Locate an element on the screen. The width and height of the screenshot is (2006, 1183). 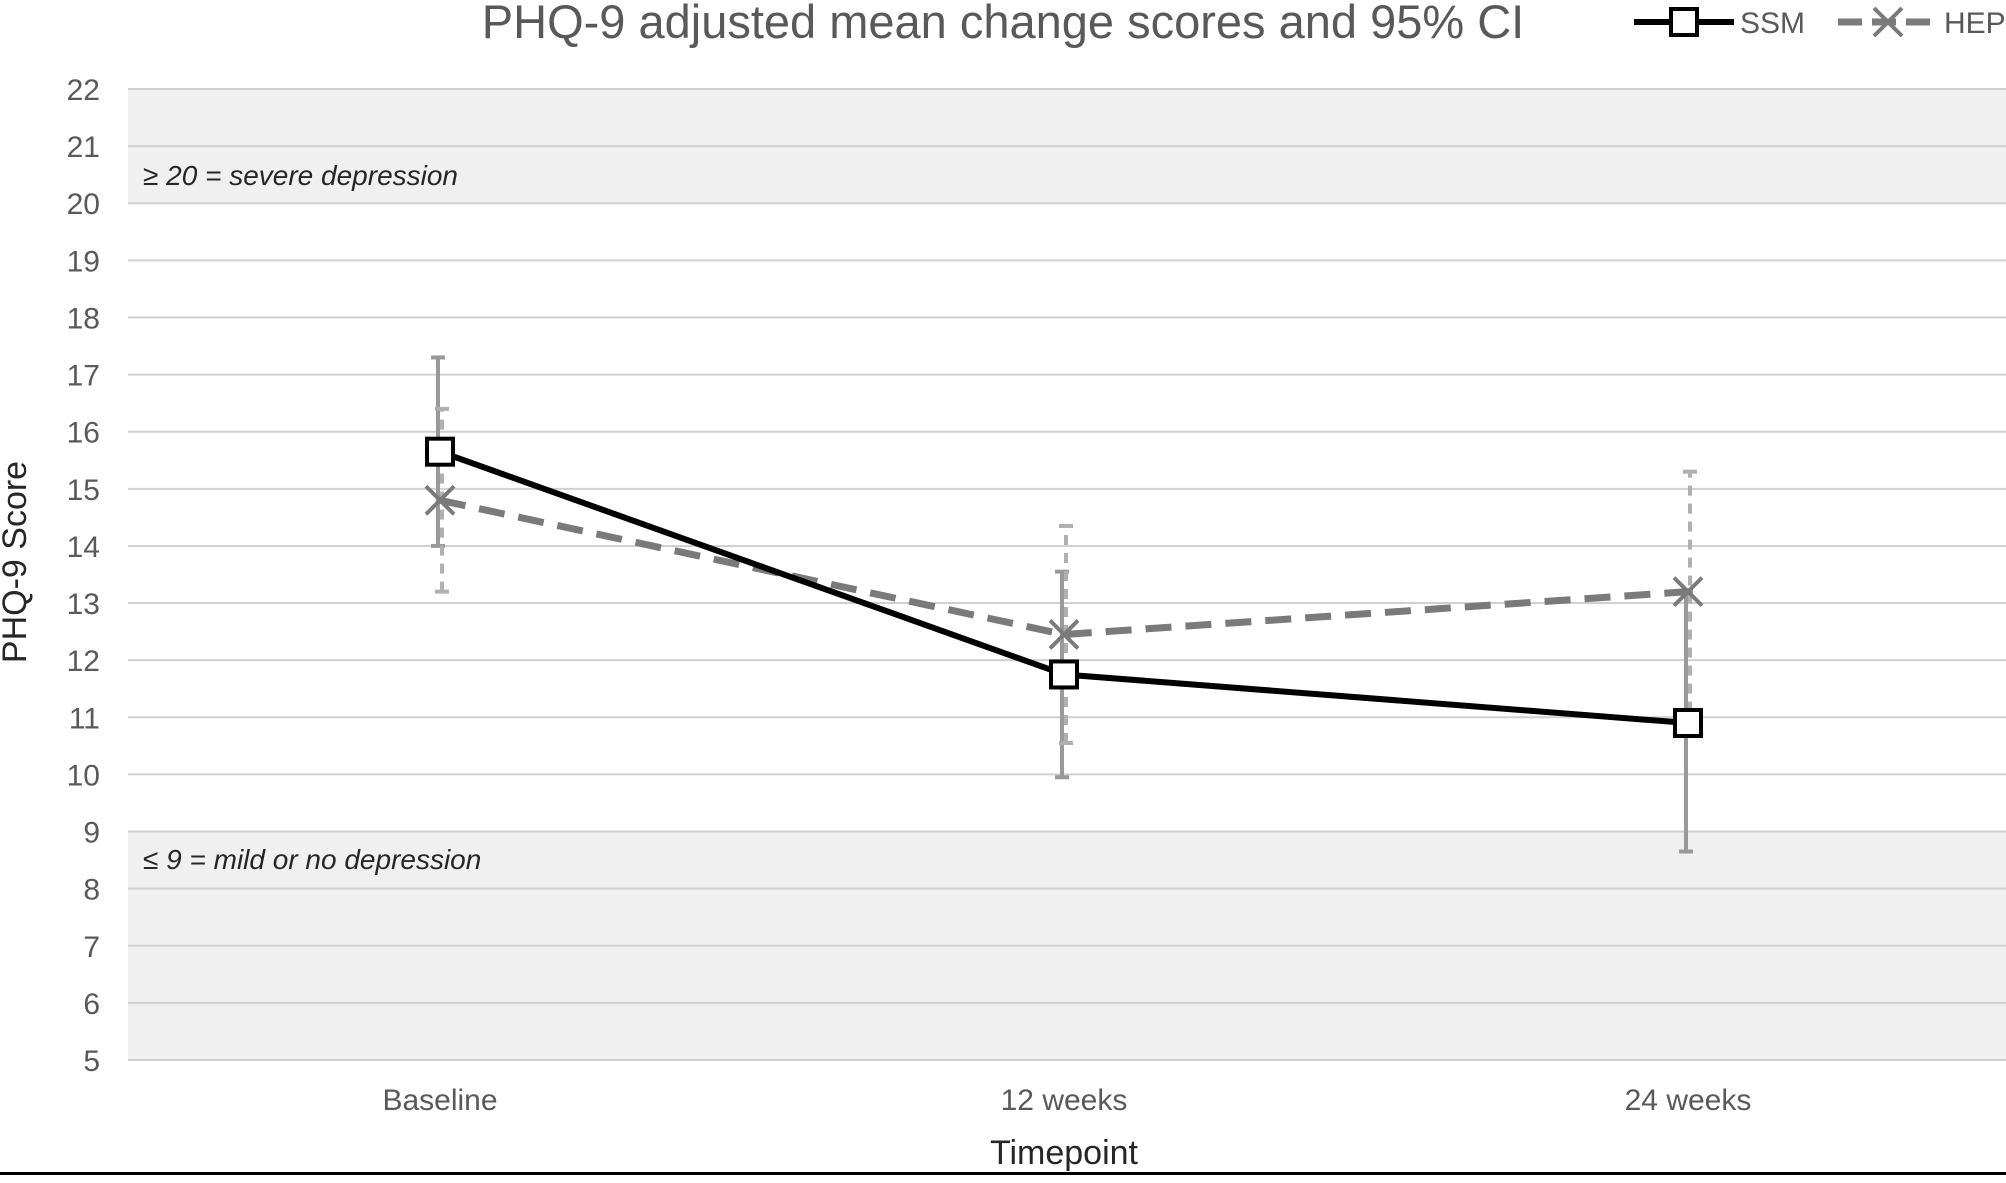
y-tick-label: 17 is located at coordinates (83, 376).